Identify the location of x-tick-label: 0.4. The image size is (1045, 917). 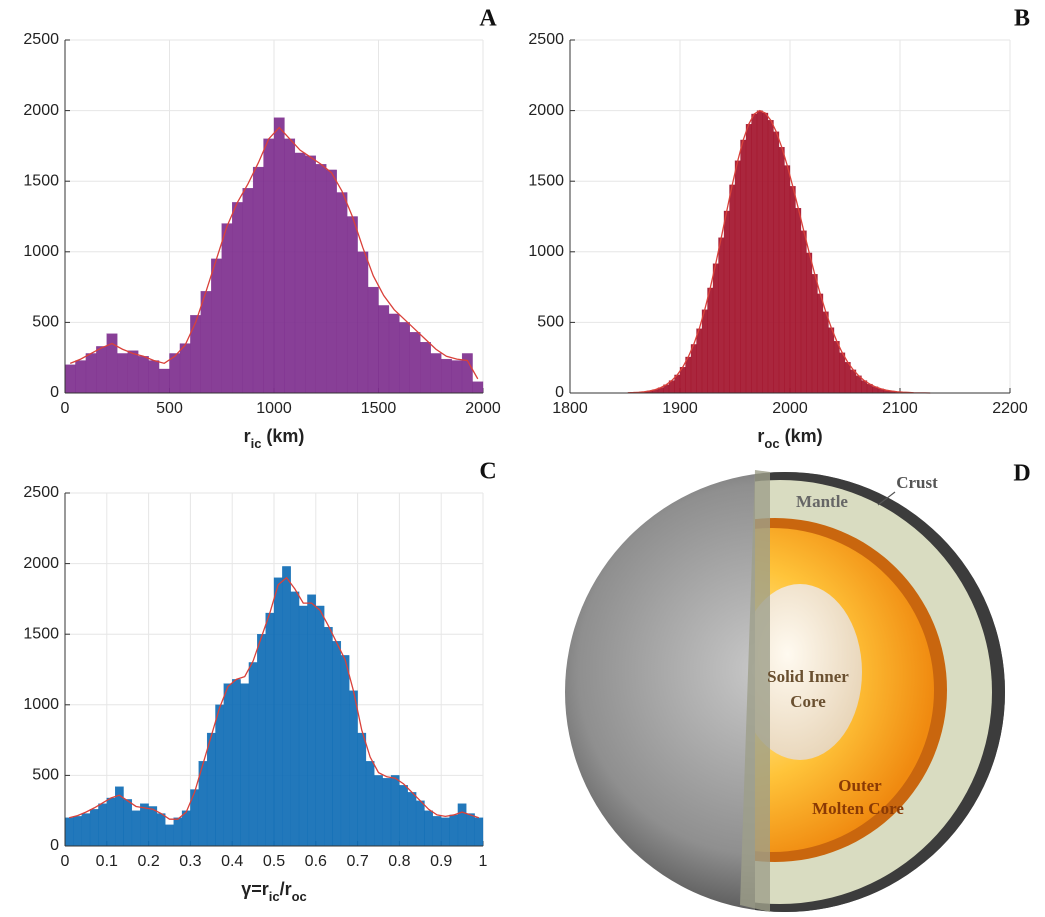
(232, 861).